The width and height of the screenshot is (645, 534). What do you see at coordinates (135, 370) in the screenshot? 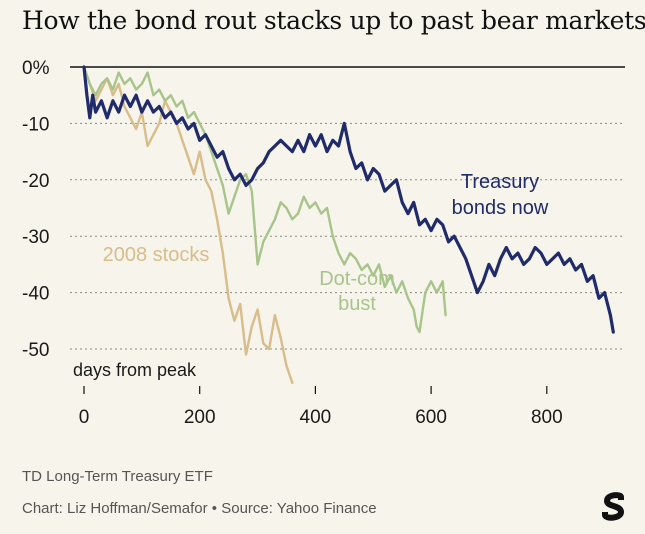
I see `x-axis-label: days from peak` at bounding box center [135, 370].